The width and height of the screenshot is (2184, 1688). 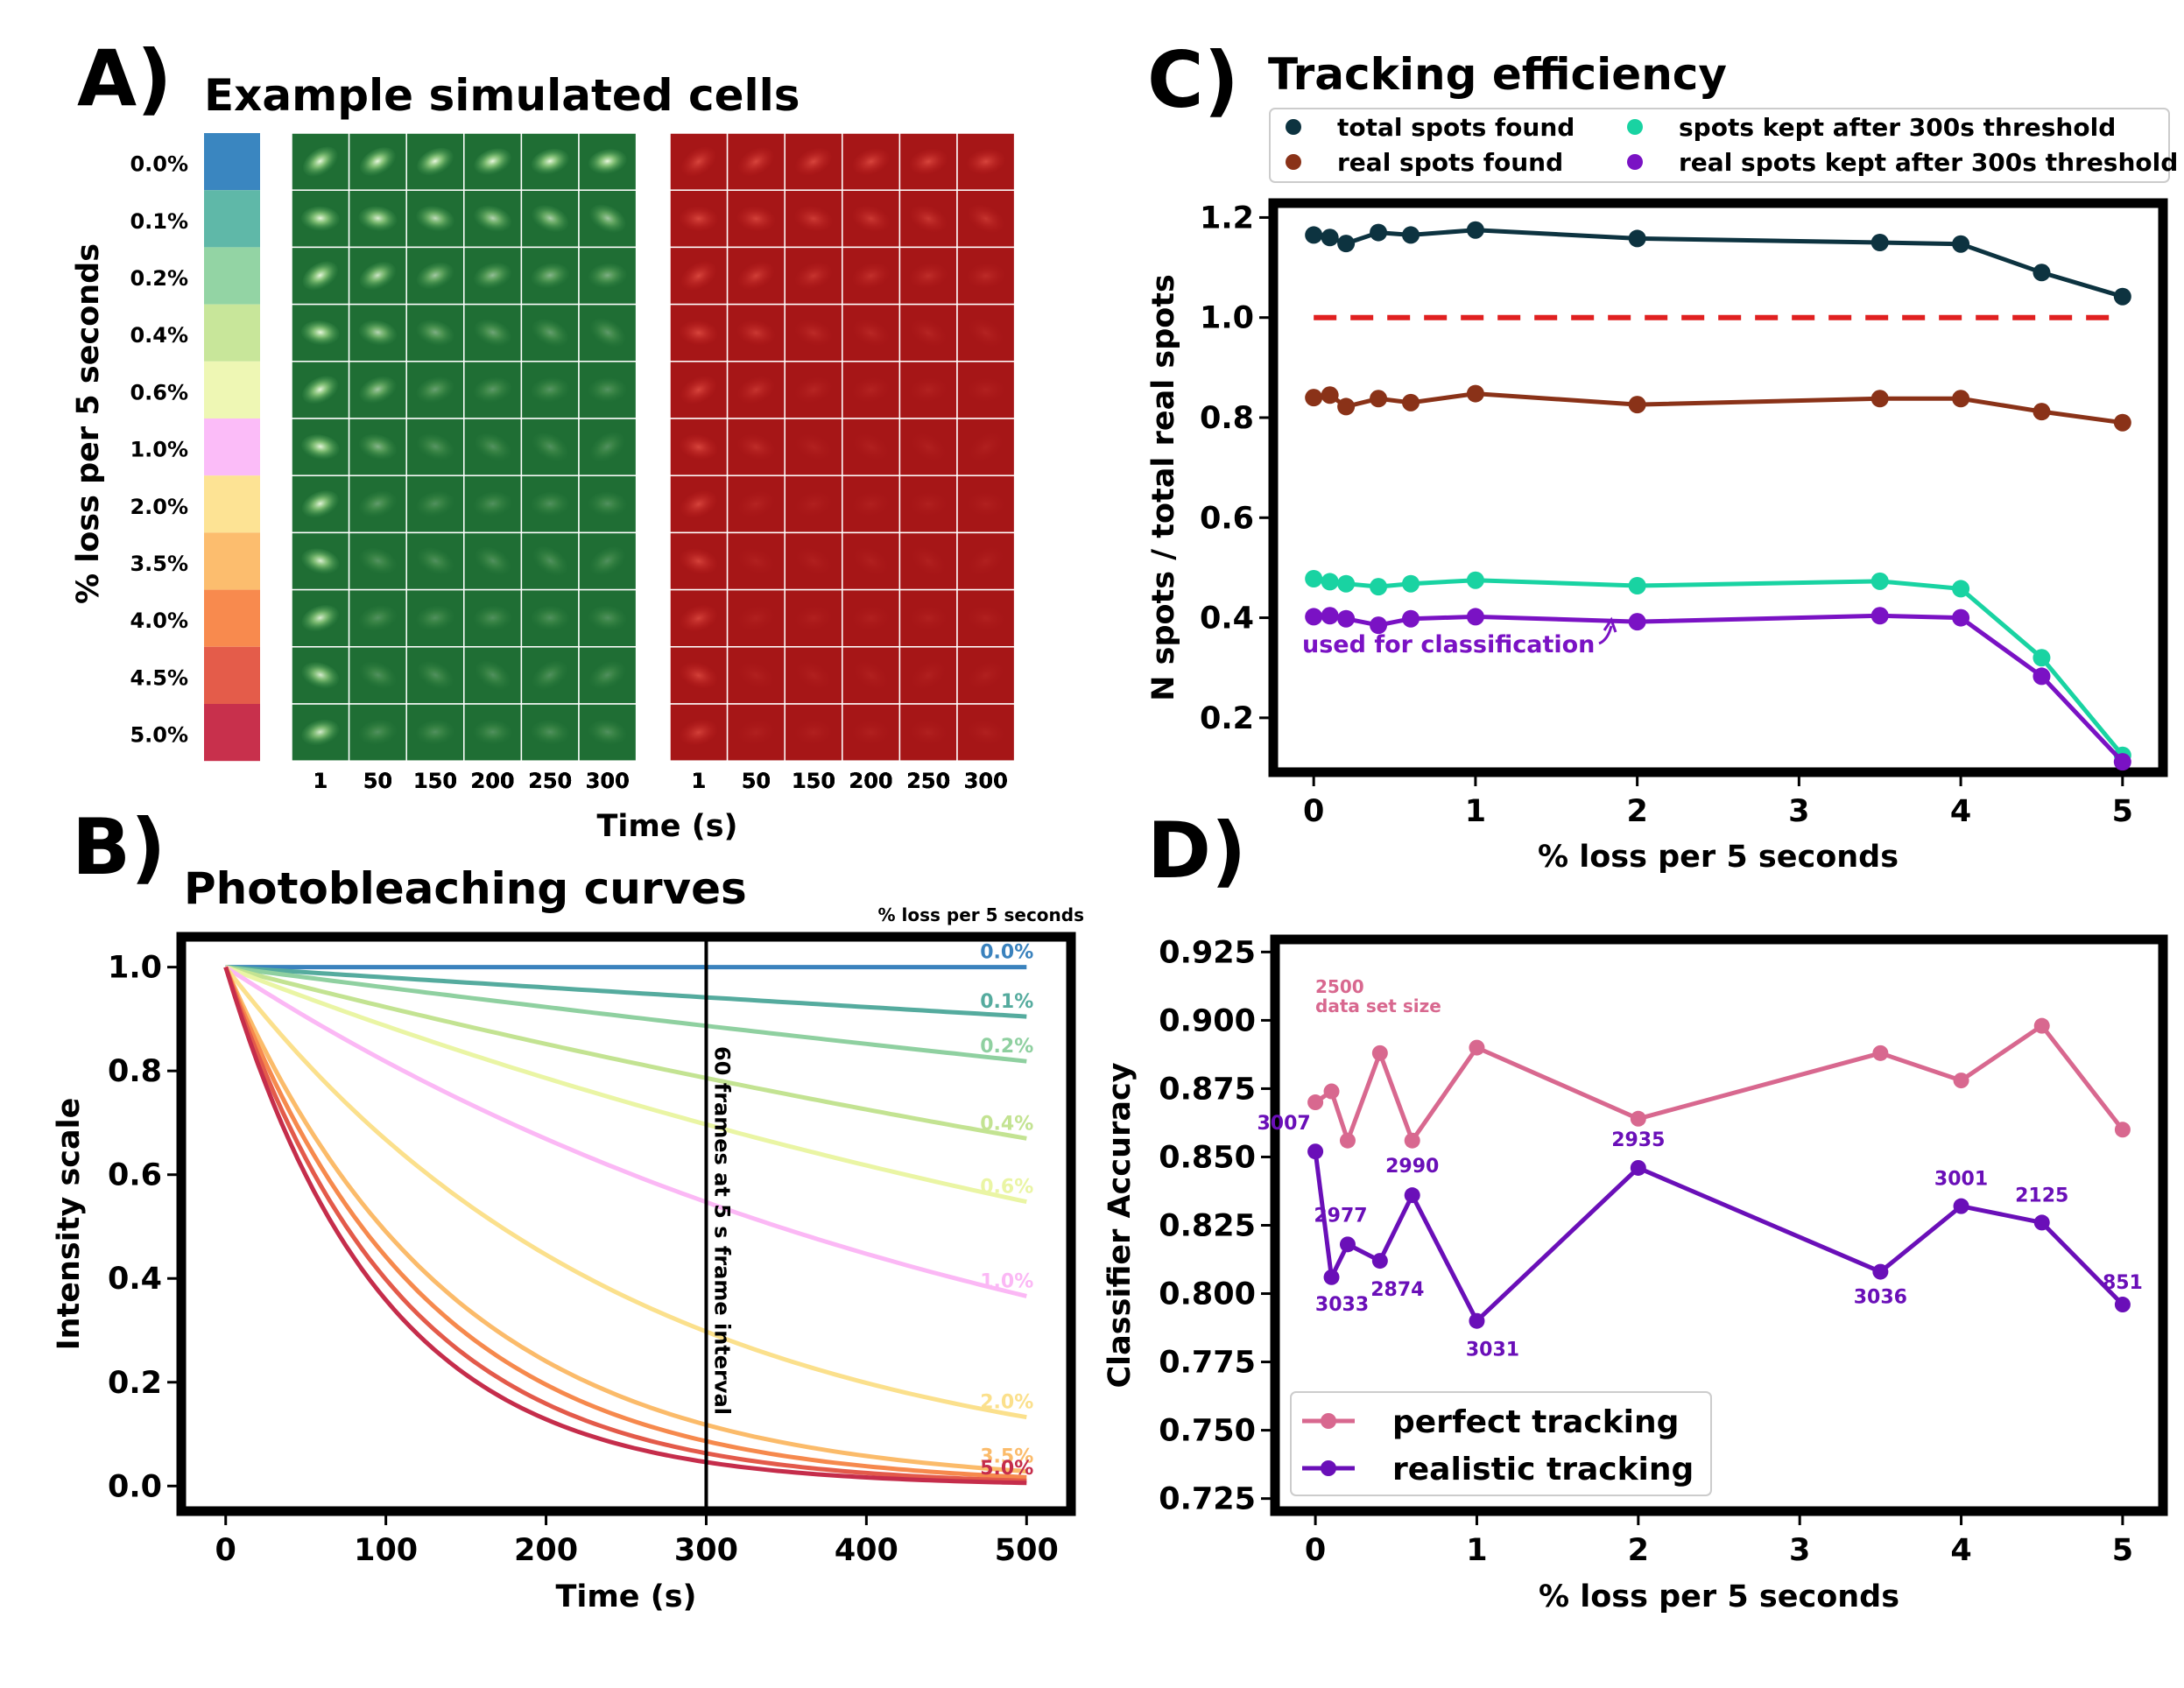 What do you see at coordinates (377, 781) in the screenshot?
I see `time-tick-label: 50` at bounding box center [377, 781].